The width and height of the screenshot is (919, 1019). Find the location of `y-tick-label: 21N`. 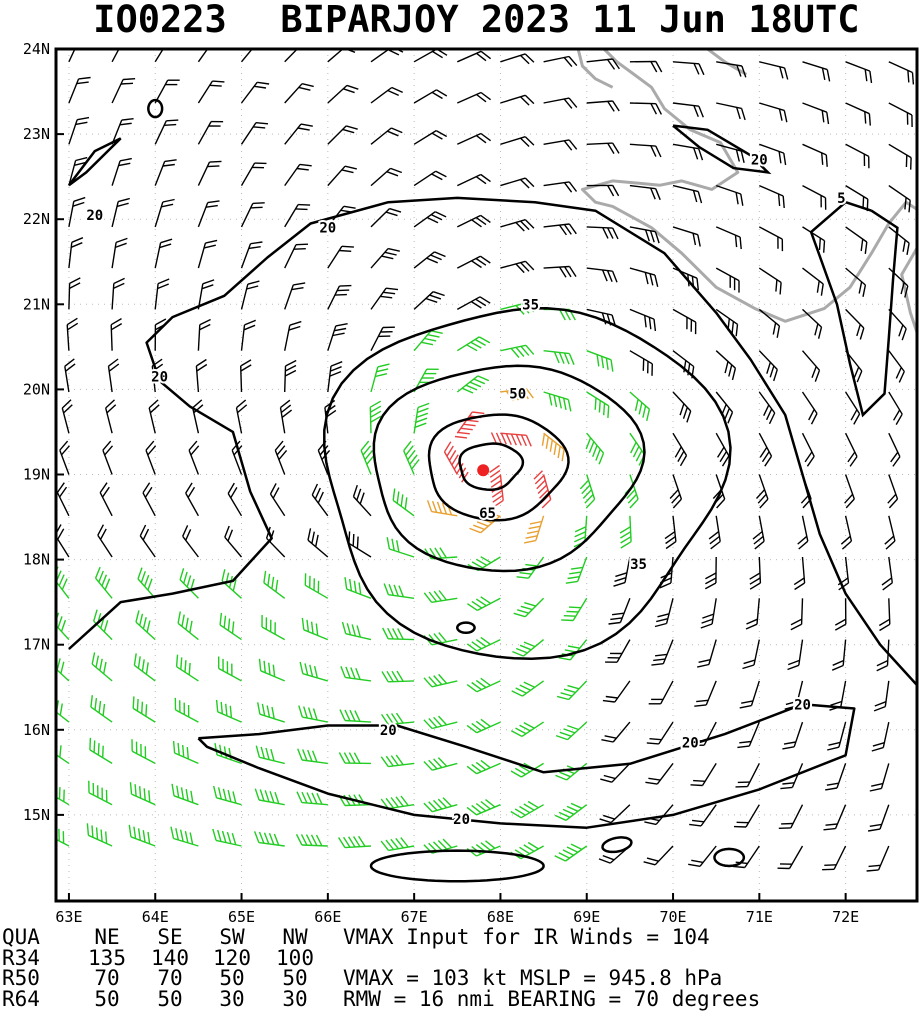

y-tick-label: 21N is located at coordinates (36, 304).